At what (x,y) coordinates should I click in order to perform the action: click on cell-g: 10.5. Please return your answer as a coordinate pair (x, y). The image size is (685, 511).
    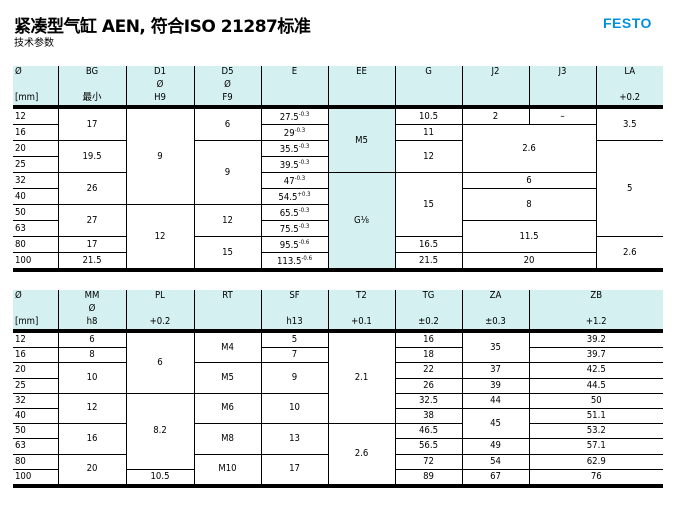
    Looking at the image, I should click on (428, 115).